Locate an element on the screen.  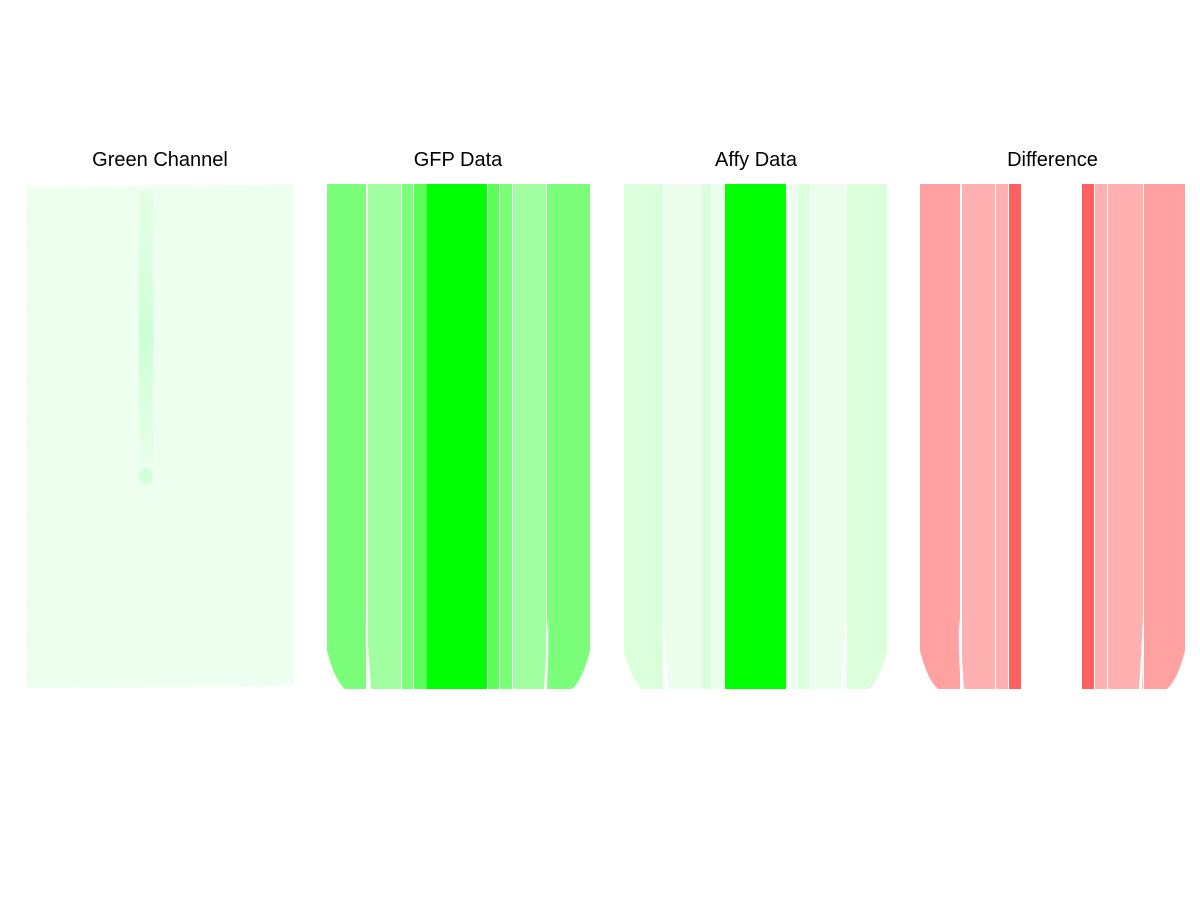
green-channel-streak-end is located at coordinates (146, 476).